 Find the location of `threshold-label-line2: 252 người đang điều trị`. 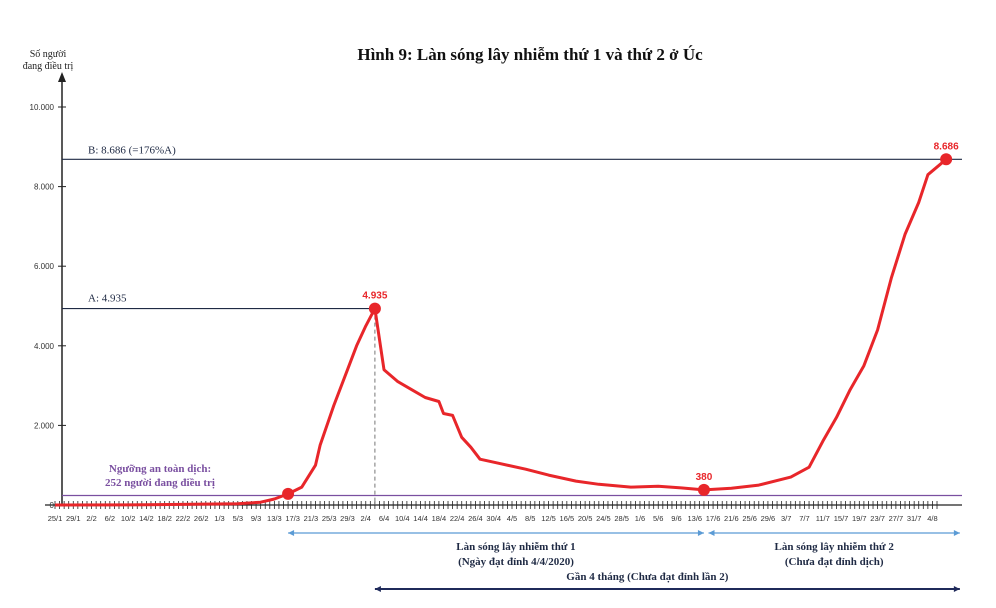

threshold-label-line2: 252 người đang điều trị is located at coordinates (160, 483).